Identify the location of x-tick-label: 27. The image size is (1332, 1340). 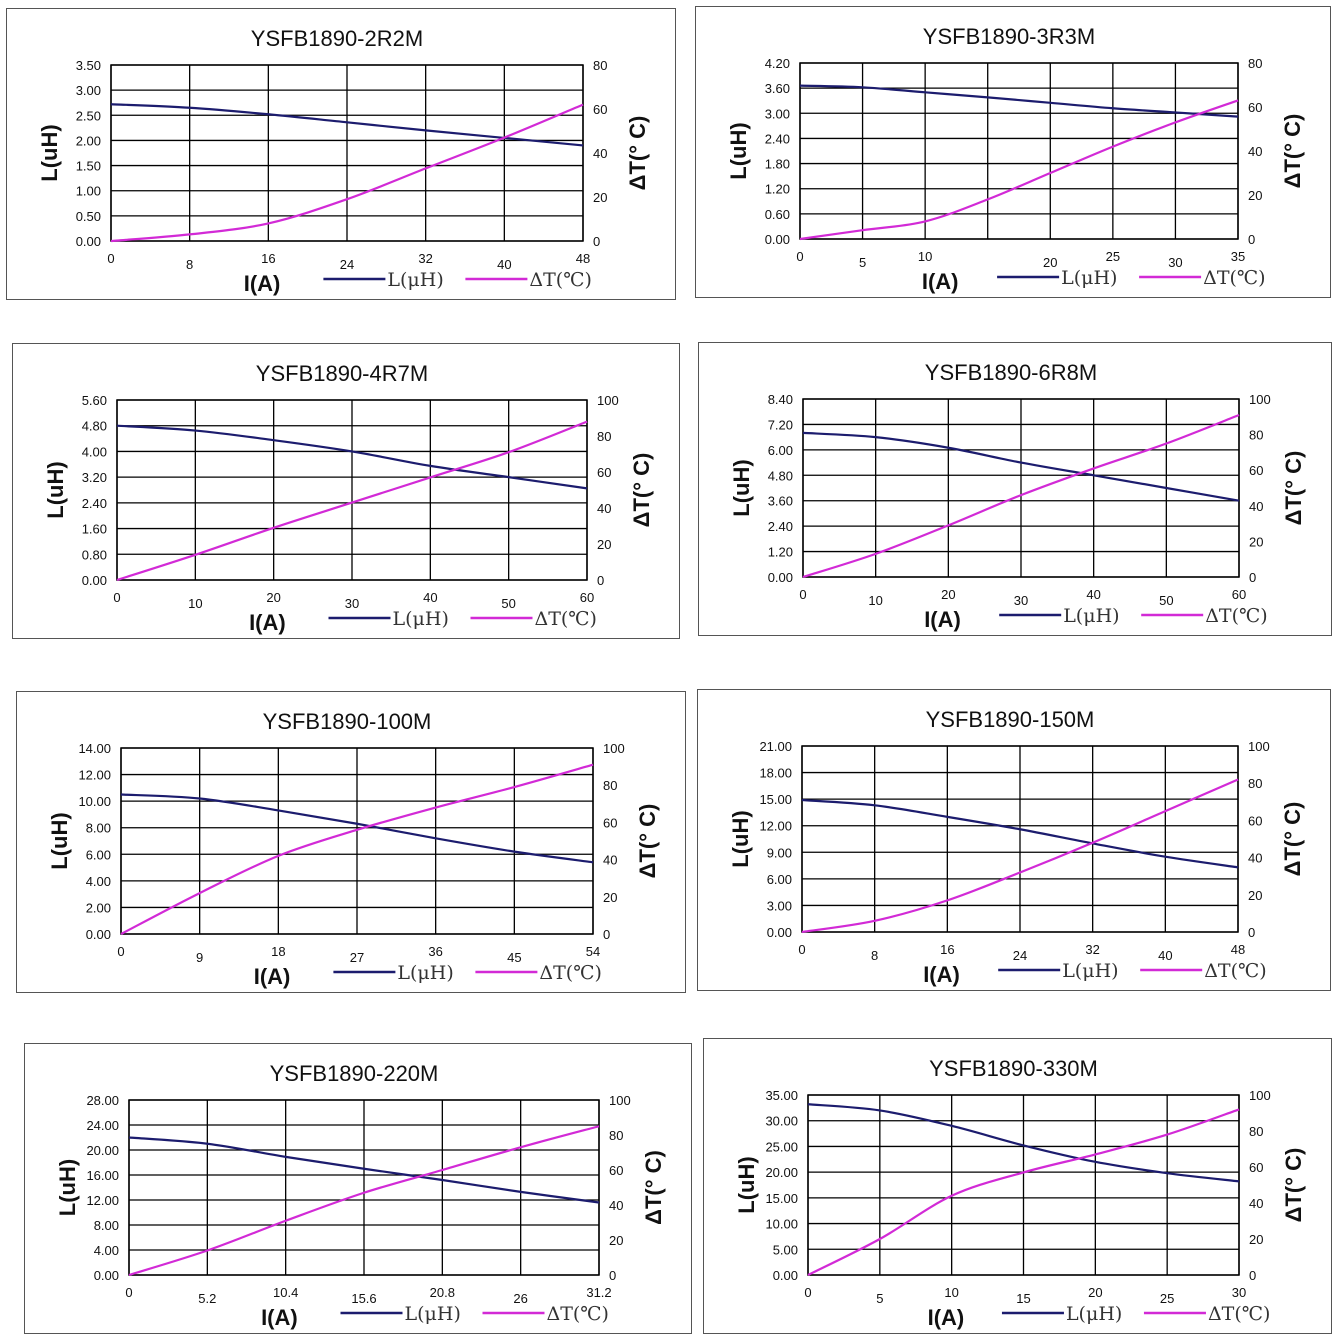
(357, 957).